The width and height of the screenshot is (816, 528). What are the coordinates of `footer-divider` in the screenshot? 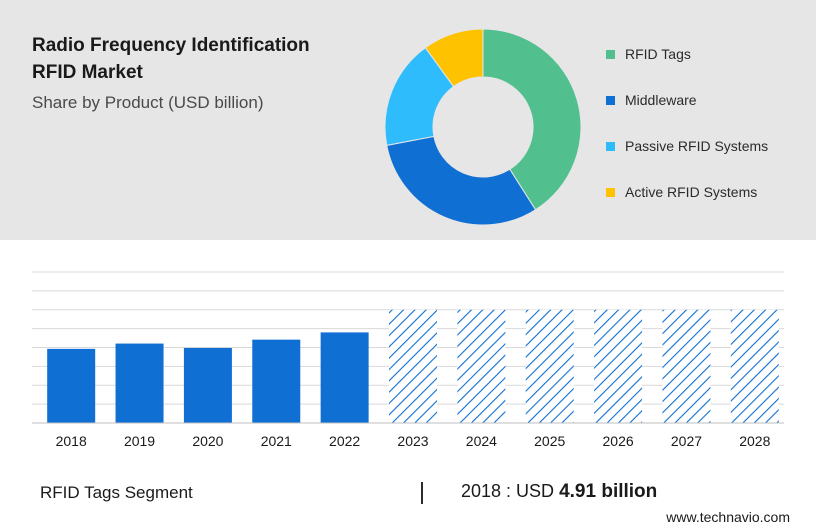 It's located at (422, 493).